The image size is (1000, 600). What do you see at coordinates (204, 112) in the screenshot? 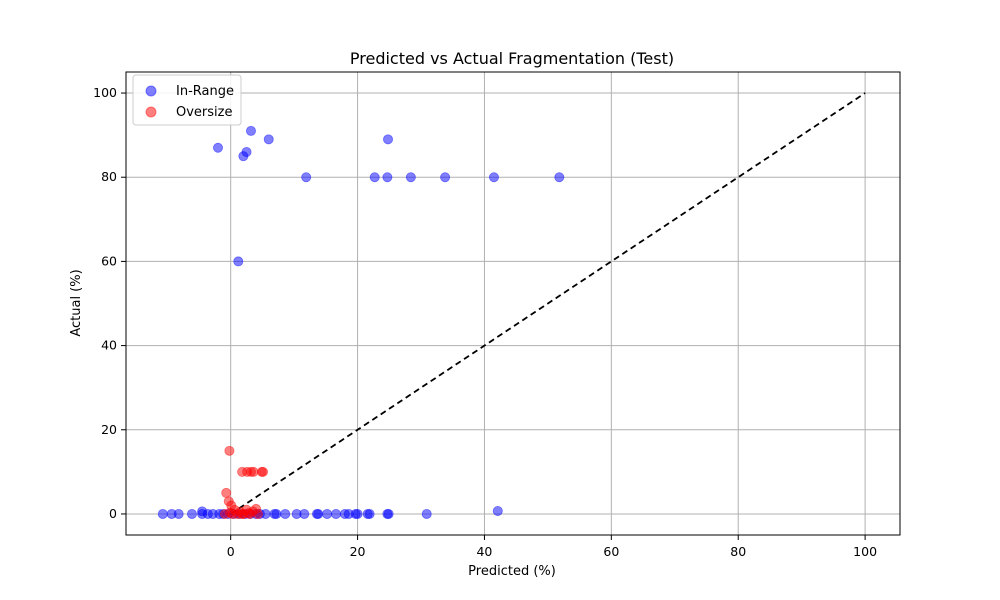
I see `legend-label-oversize: Oversize` at bounding box center [204, 112].